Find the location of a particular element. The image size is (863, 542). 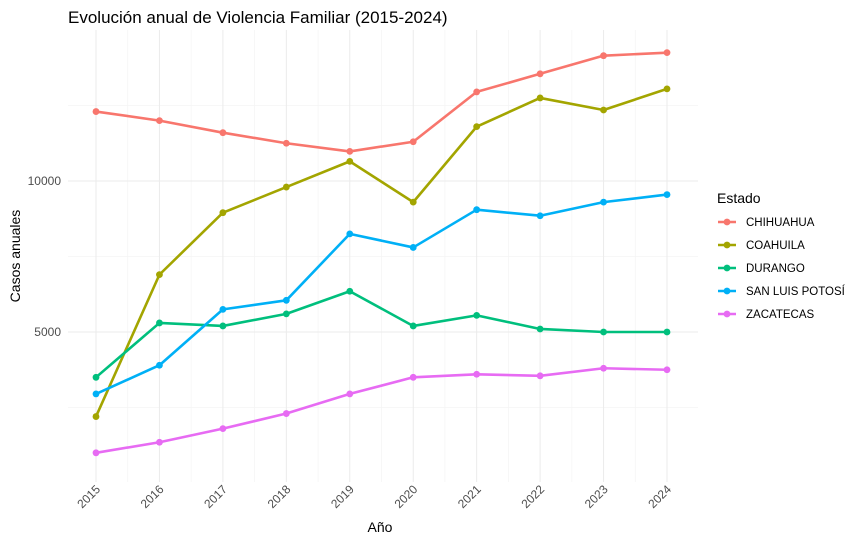

x-tick-label: 2015 is located at coordinates (88, 496).